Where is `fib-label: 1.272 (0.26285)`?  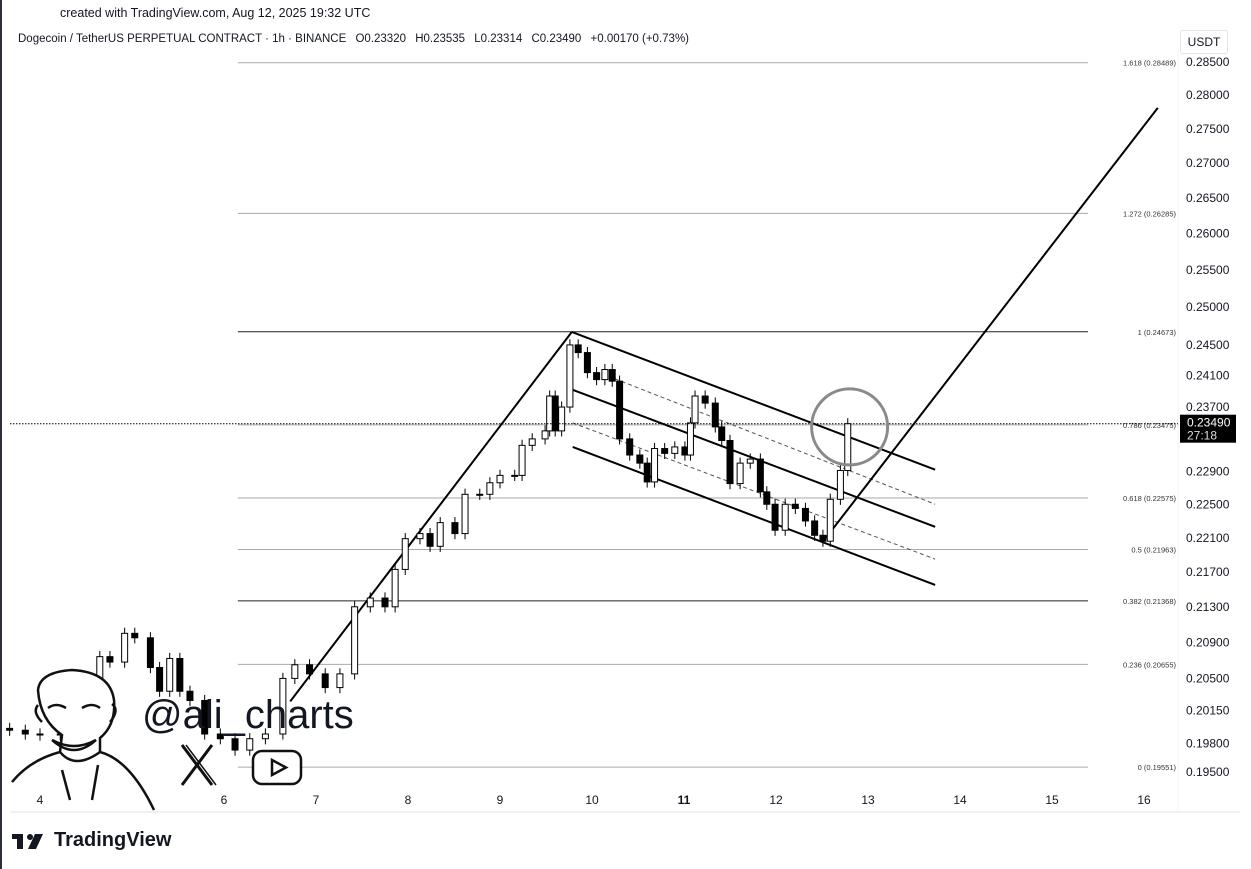
fib-label: 1.272 (0.26285) is located at coordinates (1149, 213).